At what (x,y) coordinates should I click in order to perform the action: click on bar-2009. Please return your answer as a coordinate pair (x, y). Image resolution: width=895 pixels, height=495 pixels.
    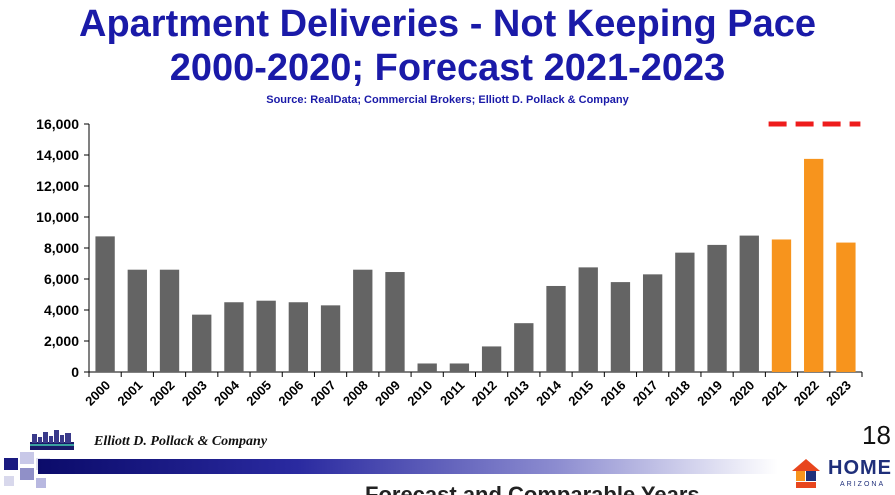
    Looking at the image, I should click on (395, 322).